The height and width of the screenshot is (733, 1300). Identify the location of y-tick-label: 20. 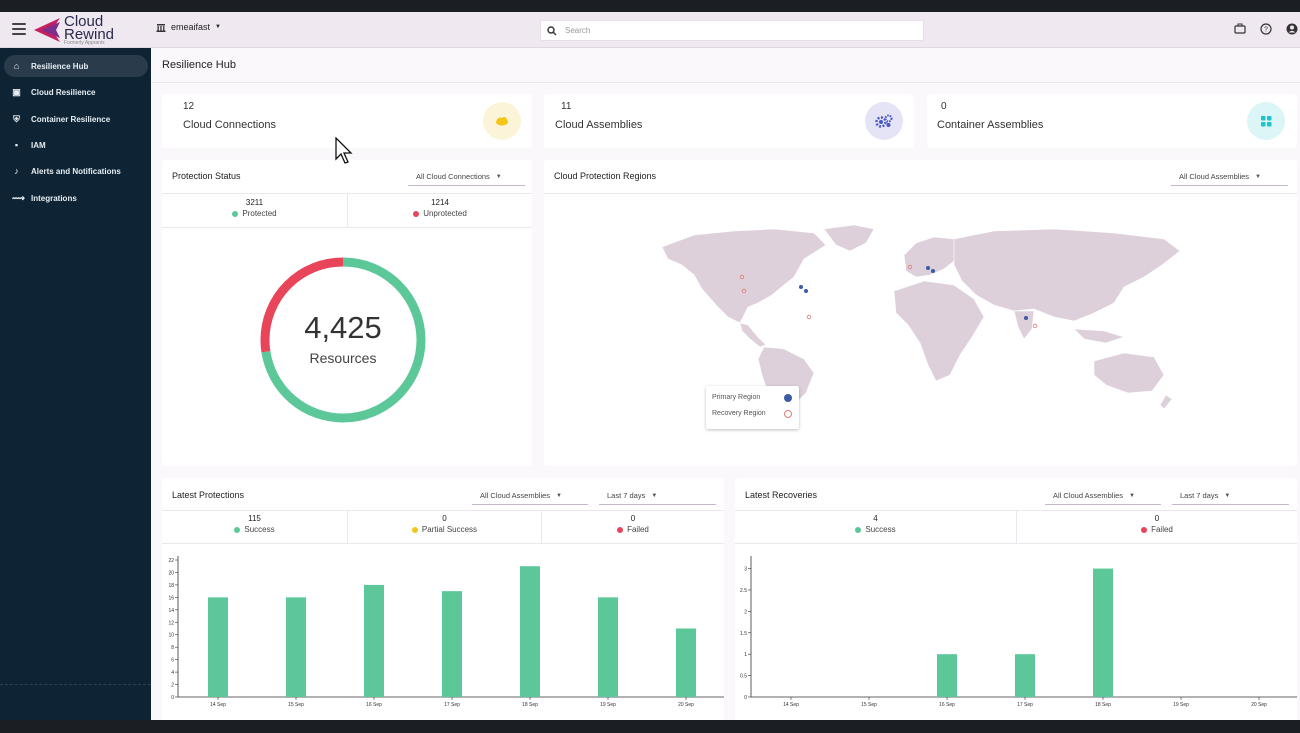
(171, 573).